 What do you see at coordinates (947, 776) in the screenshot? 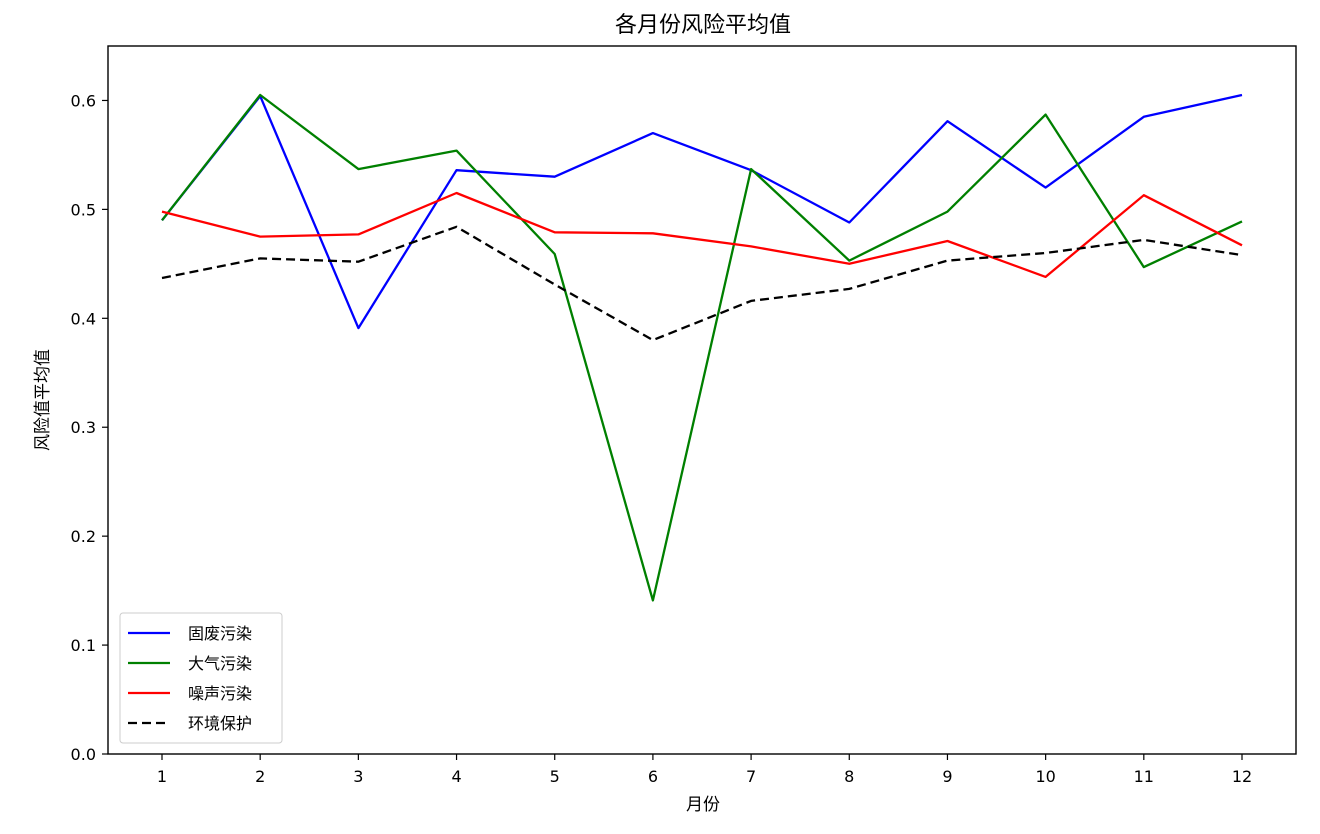
I see `x-tick-label: 9` at bounding box center [947, 776].